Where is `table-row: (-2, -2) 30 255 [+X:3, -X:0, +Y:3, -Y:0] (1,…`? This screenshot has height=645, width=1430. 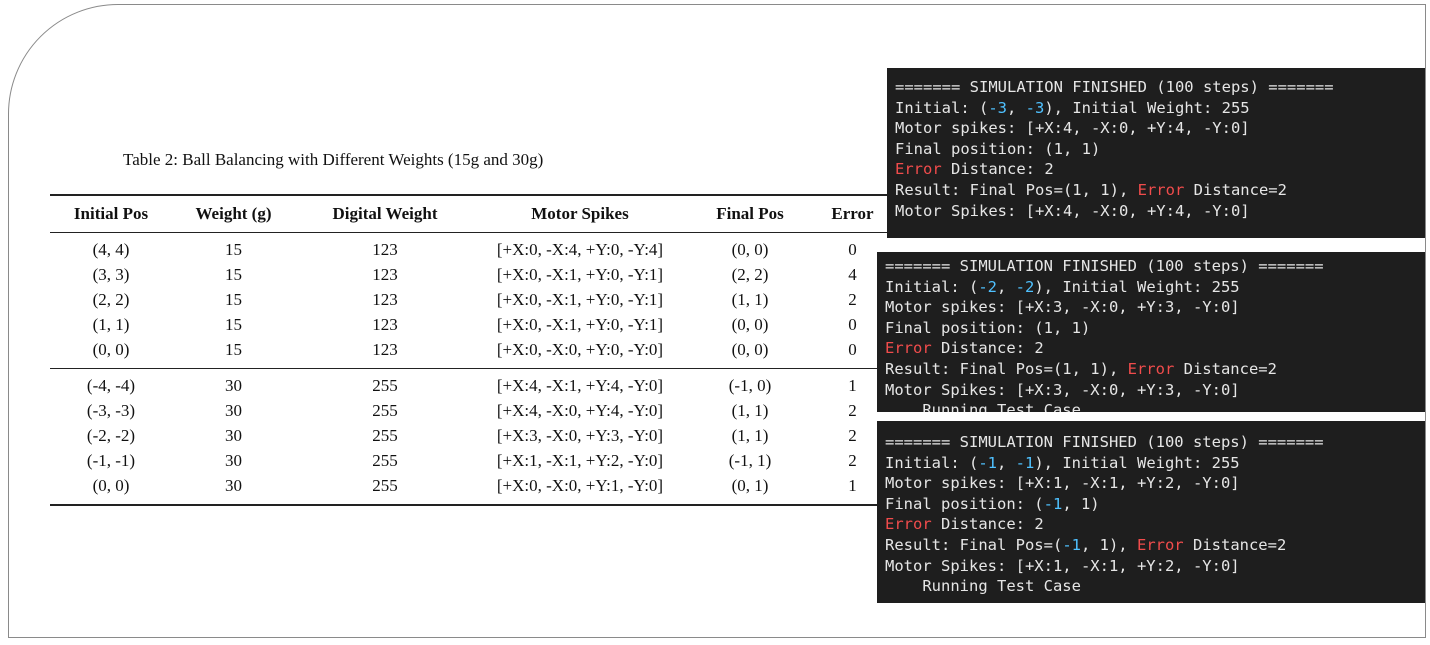
table-row: (-2, -2) 30 255 [+X:3, -X:0, +Y:3, -Y:0] (1,… is located at coordinates (470, 435).